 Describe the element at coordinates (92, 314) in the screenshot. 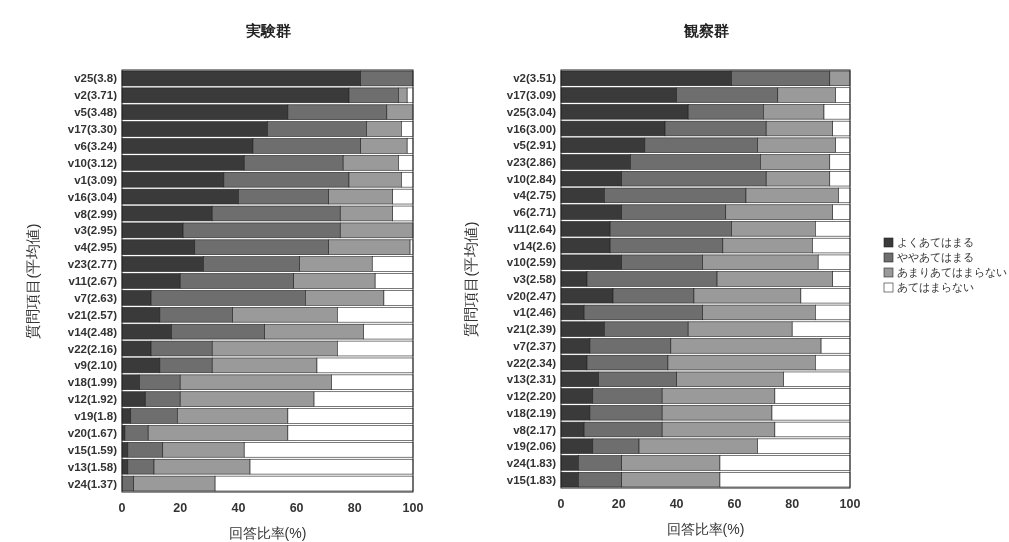

I see `y-tick-label: v21(2.57)` at that location.